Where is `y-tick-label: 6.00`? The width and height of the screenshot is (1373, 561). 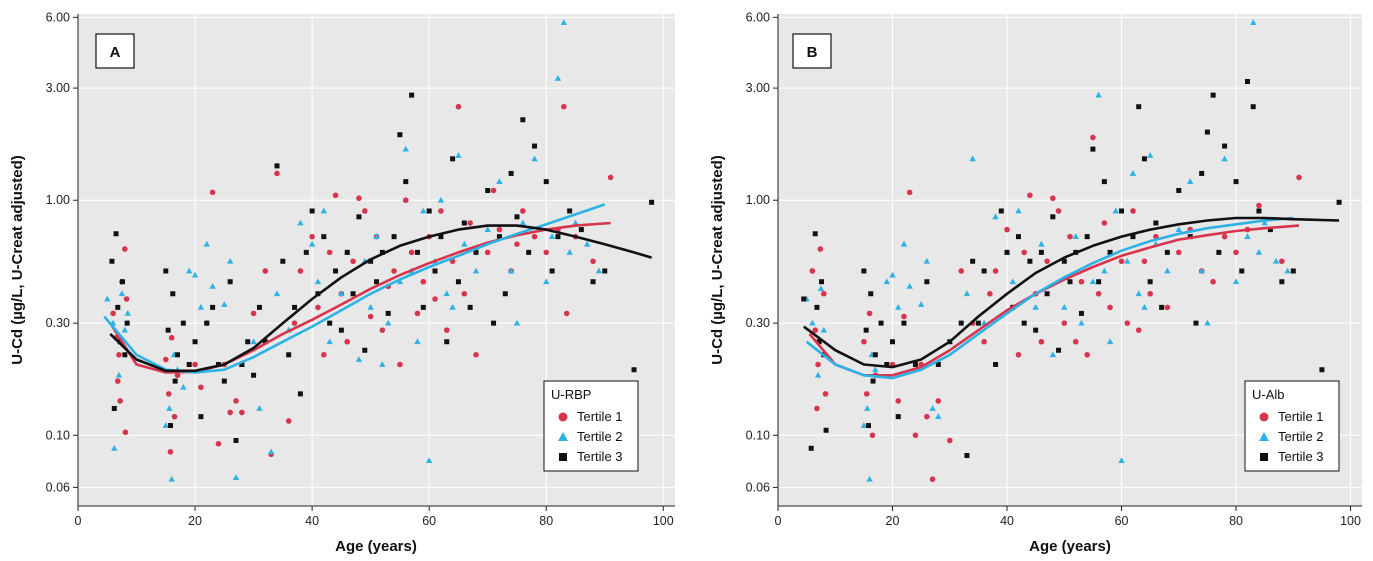
y-tick-label: 6.00 is located at coordinates (58, 17).